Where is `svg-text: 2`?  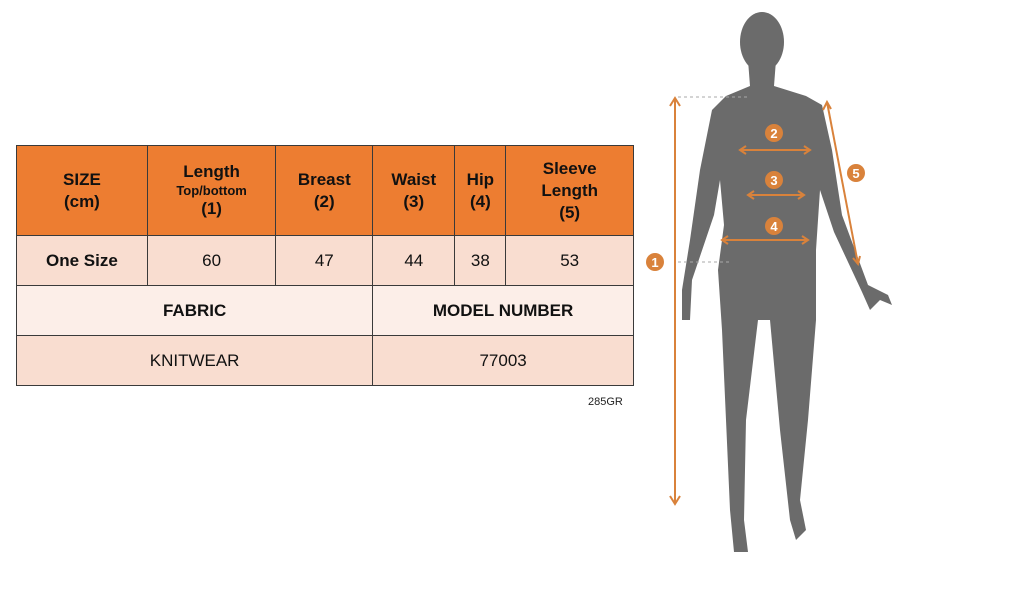 svg-text: 2 is located at coordinates (773, 133).